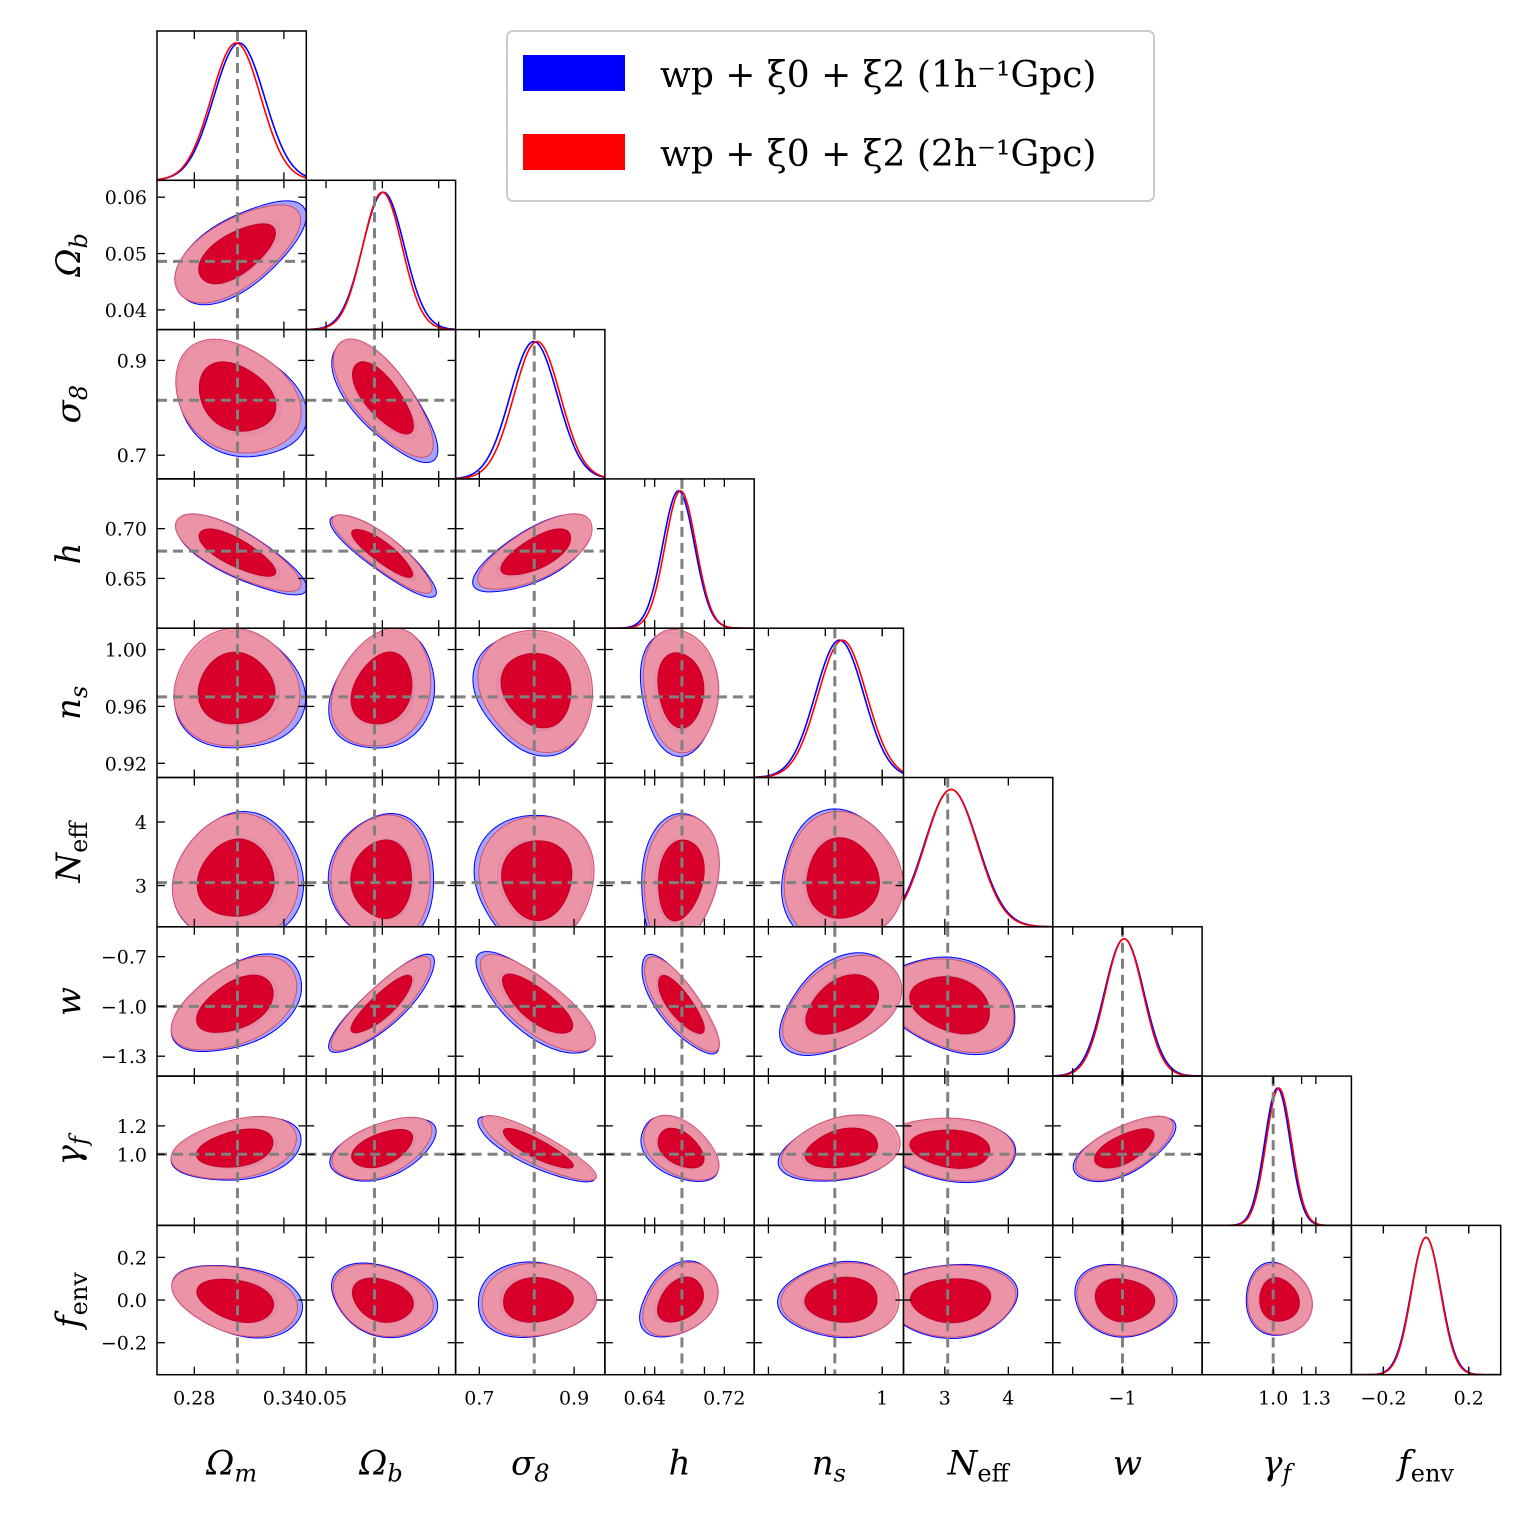 This screenshot has width=1530, height=1530. What do you see at coordinates (126, 651) in the screenshot?
I see `y-tick-label-ns: 1.00` at bounding box center [126, 651].